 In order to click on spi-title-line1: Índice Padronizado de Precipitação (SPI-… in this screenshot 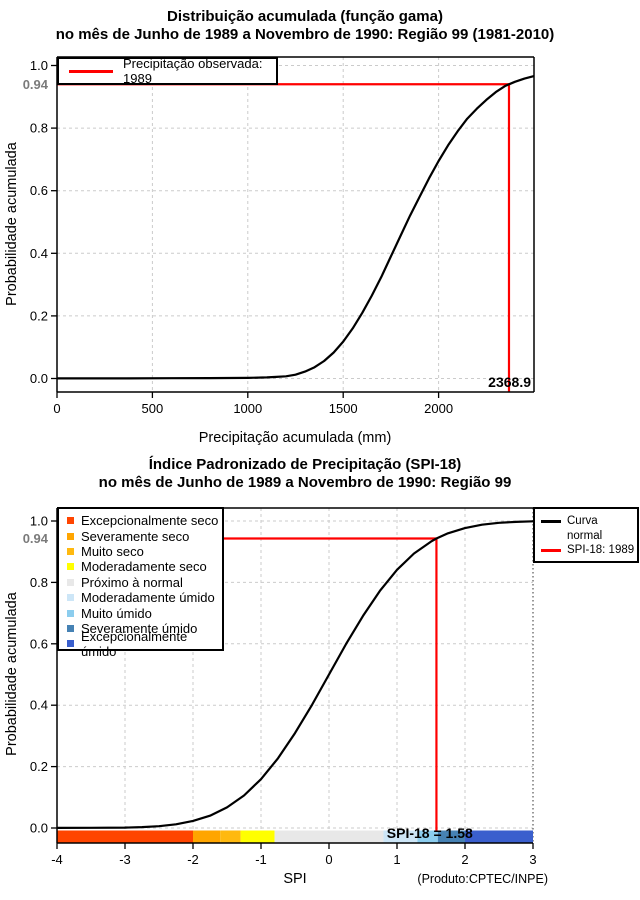, I will do `click(305, 464)`.